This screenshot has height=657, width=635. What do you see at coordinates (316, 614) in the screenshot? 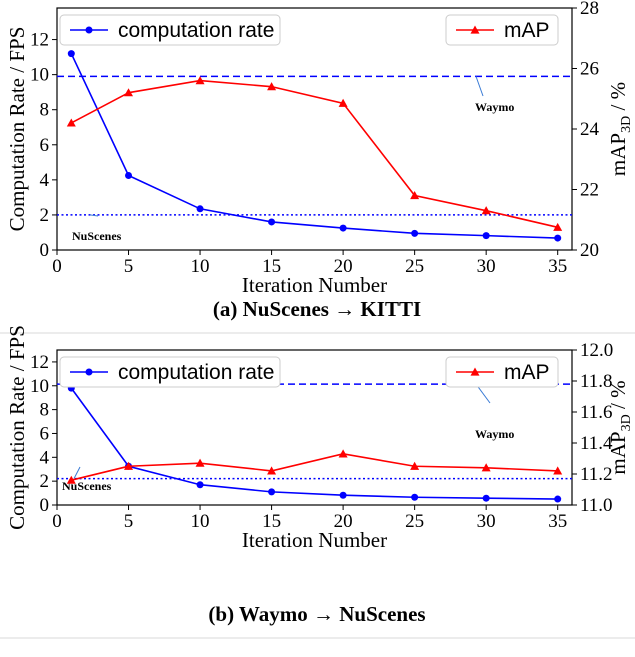
I see `figure-caption: (b) Waymo → NuScenes` at bounding box center [316, 614].